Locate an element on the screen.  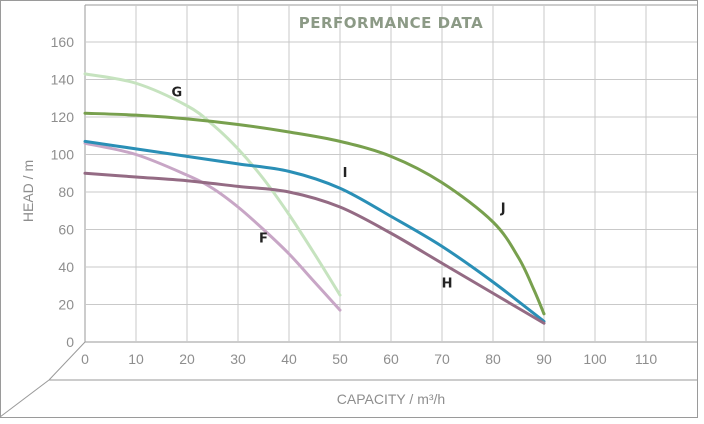
curve-label-G: G is located at coordinates (176, 92).